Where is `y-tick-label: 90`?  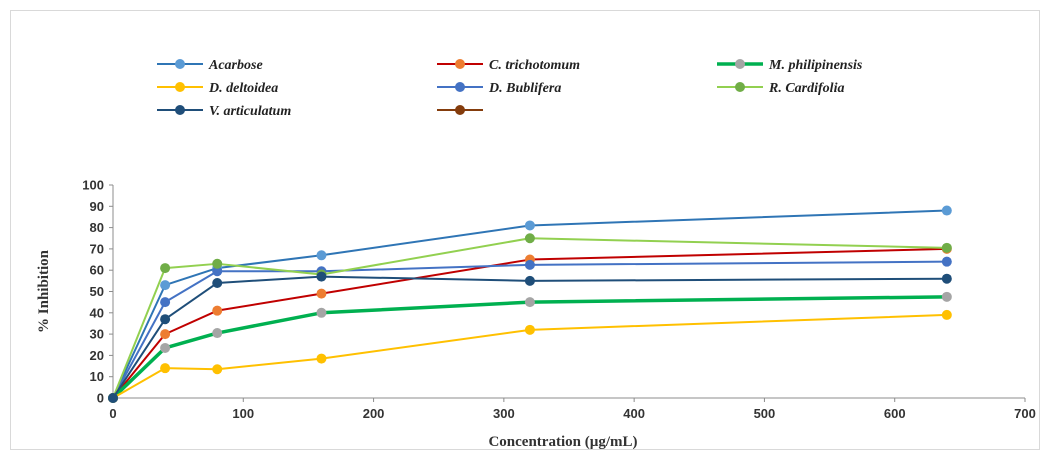 y-tick-label: 90 is located at coordinates (97, 206).